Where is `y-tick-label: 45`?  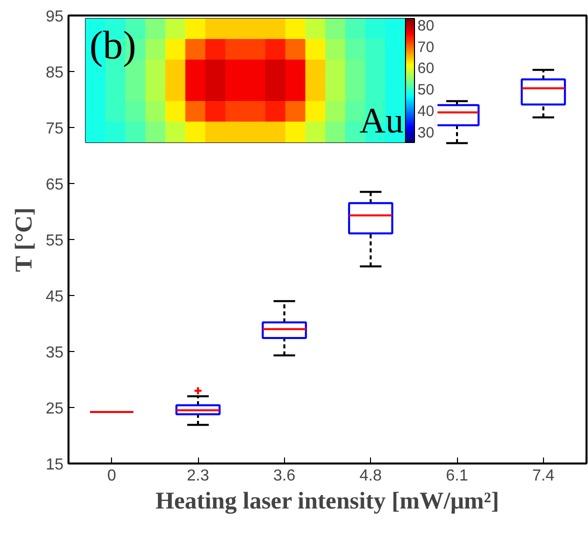 y-tick-label: 45 is located at coordinates (55, 297).